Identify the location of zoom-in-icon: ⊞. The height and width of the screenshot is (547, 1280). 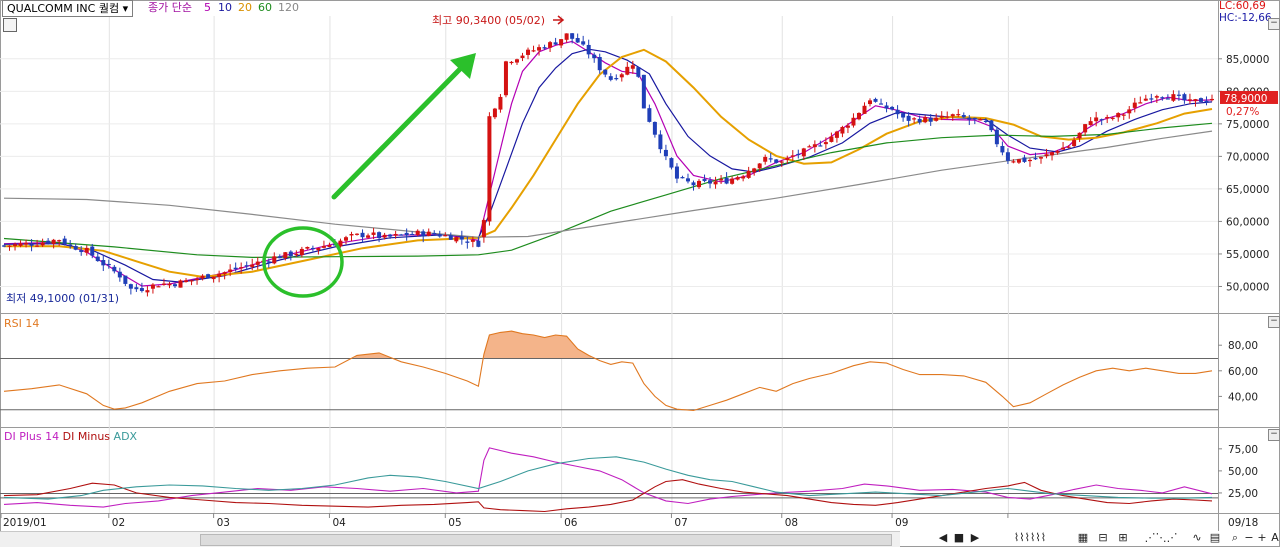
(1123, 537).